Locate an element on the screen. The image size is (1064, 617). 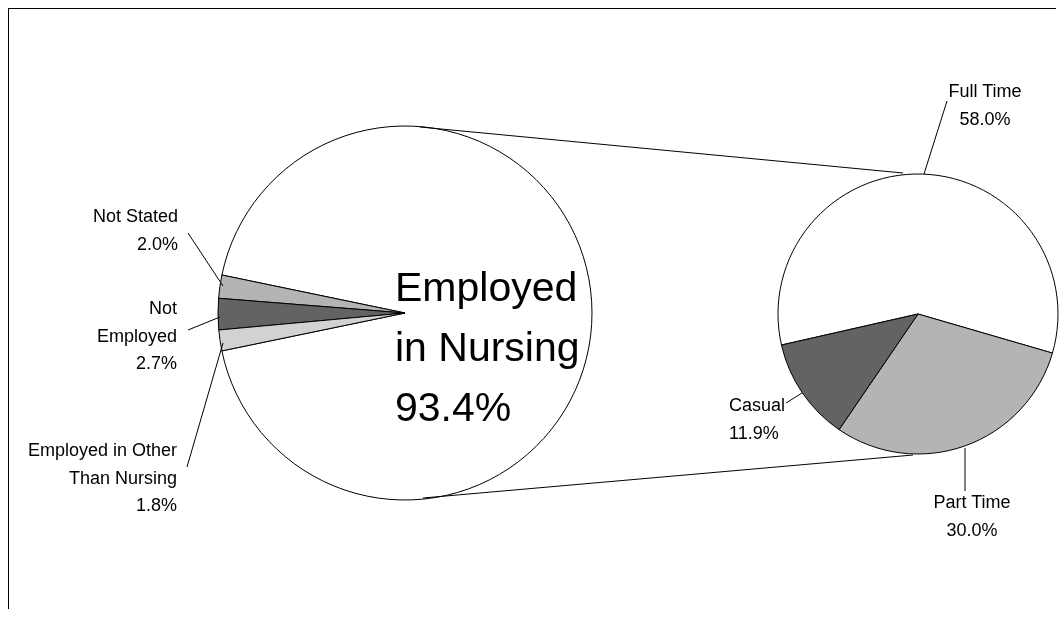
data-label: 2.0% is located at coordinates (157, 244).